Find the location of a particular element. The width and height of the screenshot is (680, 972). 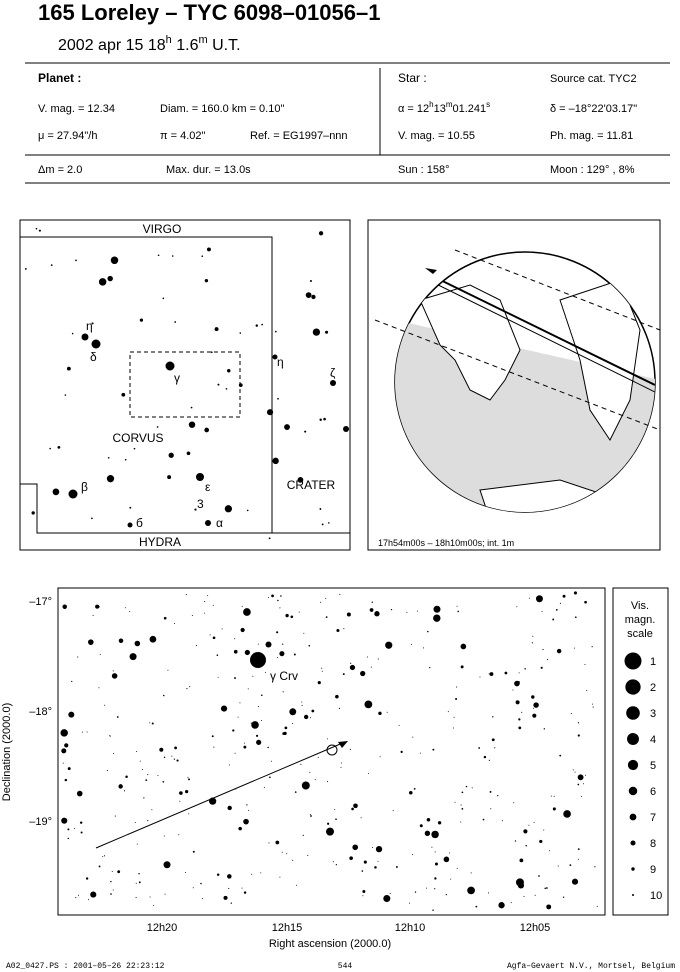

label: HYDRA is located at coordinates (160, 542).